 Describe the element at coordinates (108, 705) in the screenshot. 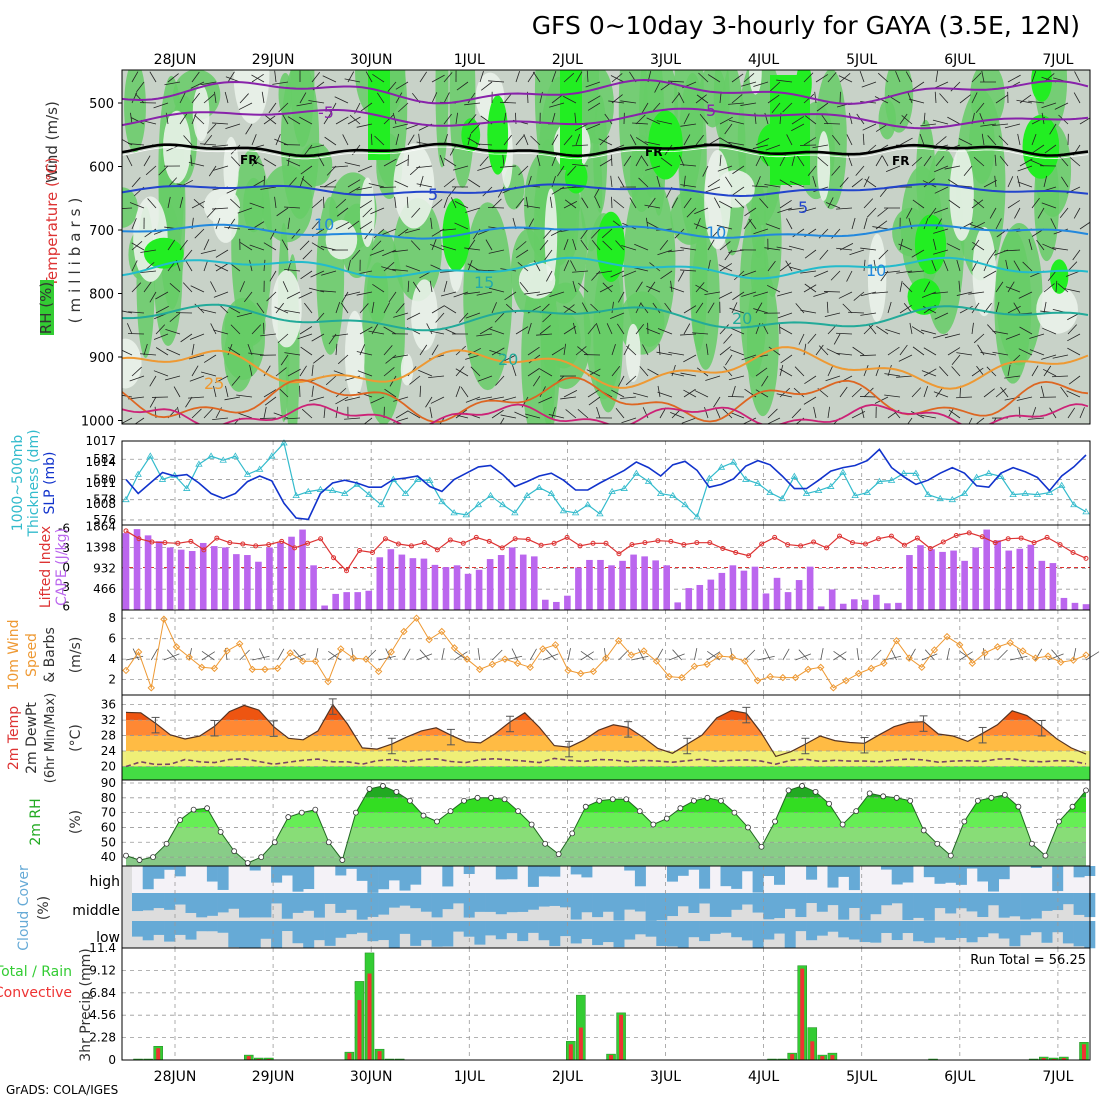

I see `temp-tick: 36` at that location.